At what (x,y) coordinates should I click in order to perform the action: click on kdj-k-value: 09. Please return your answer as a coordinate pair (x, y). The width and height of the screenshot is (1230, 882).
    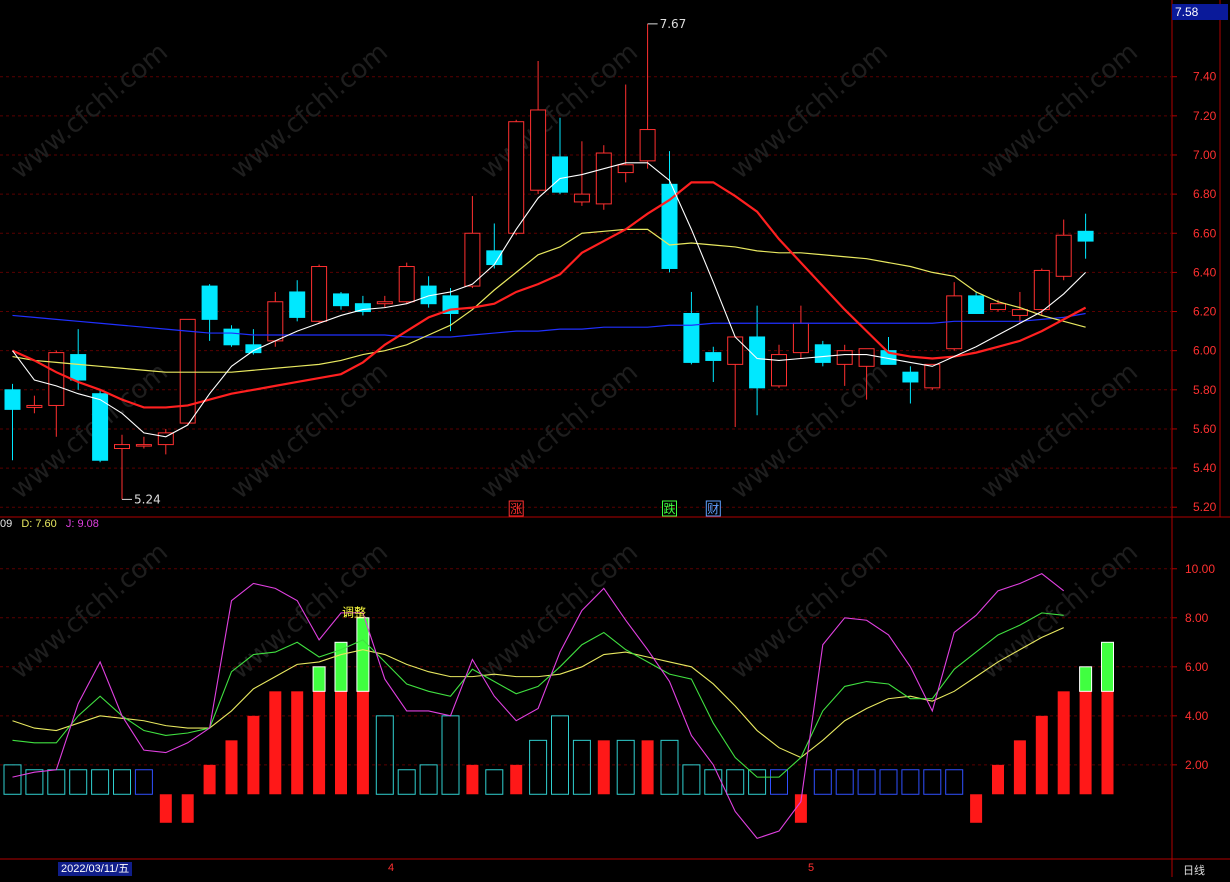
    Looking at the image, I should click on (6, 524).